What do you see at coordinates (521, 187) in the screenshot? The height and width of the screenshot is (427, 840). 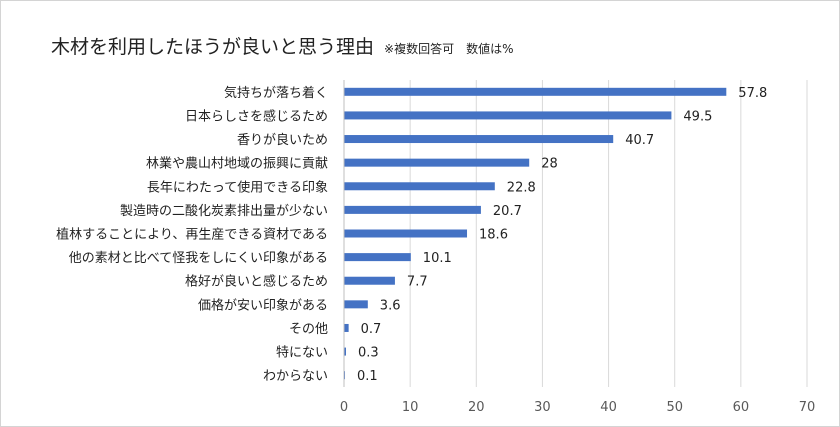 I see `data-label: 22.8` at bounding box center [521, 187].